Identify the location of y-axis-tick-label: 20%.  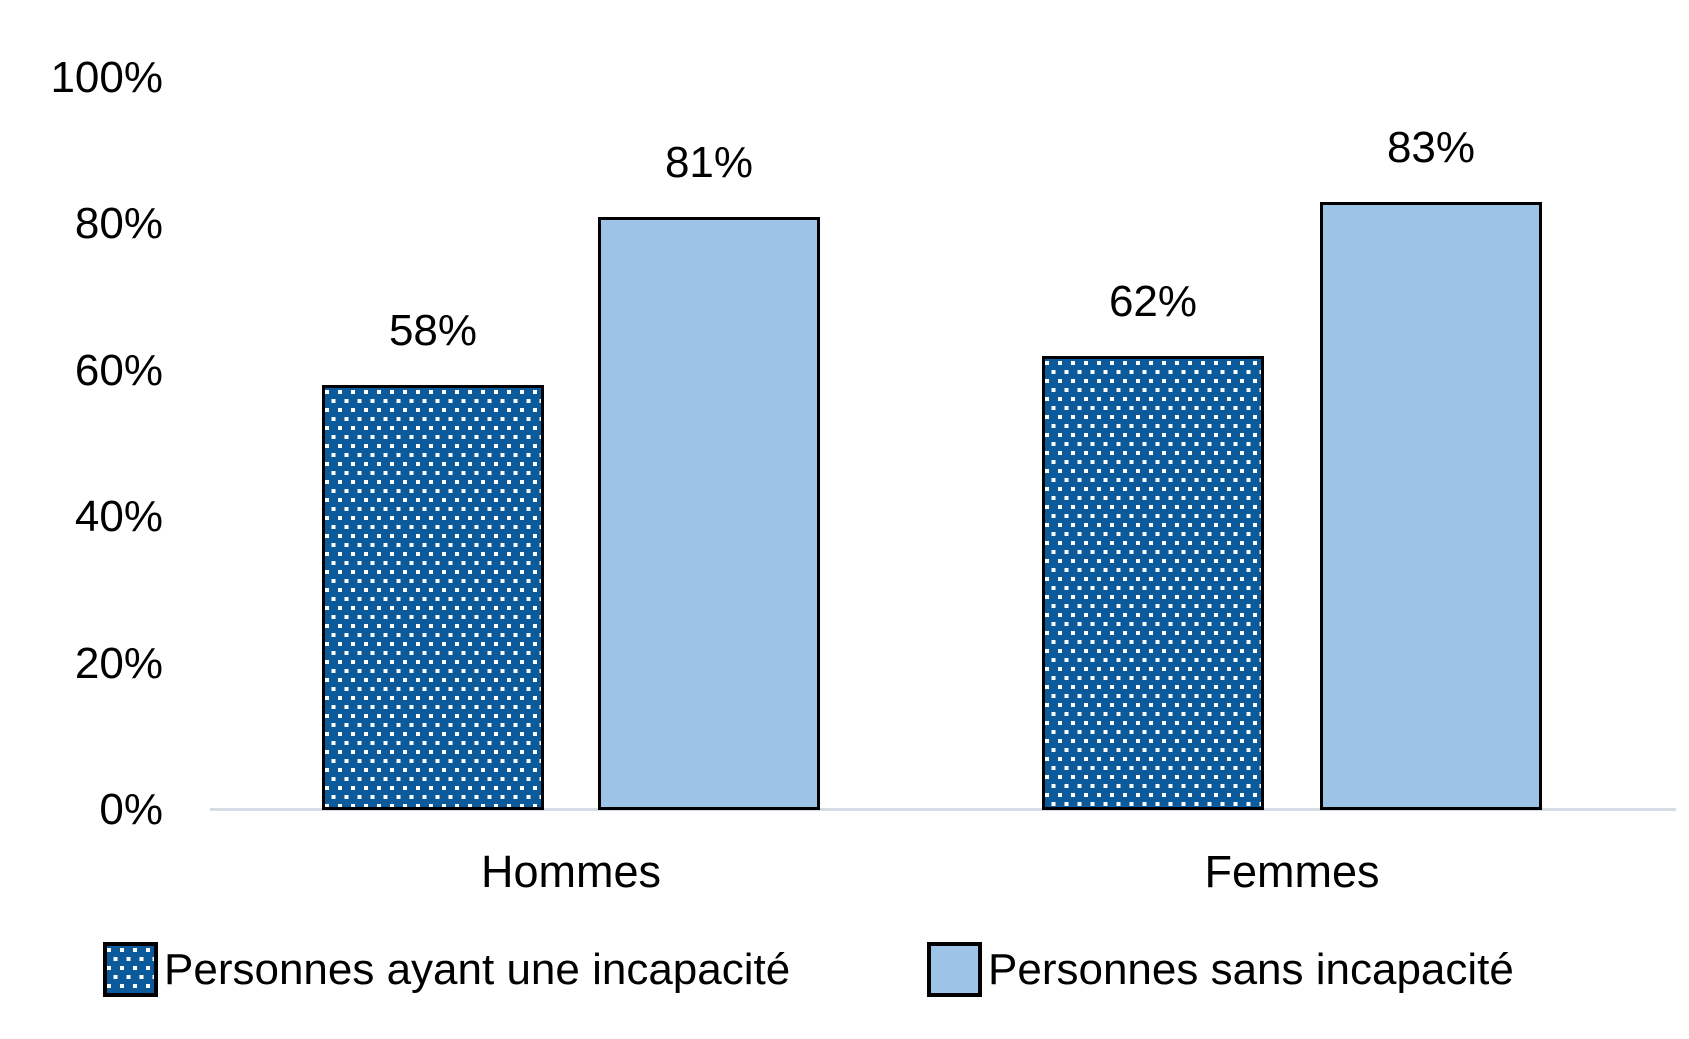
(118, 663).